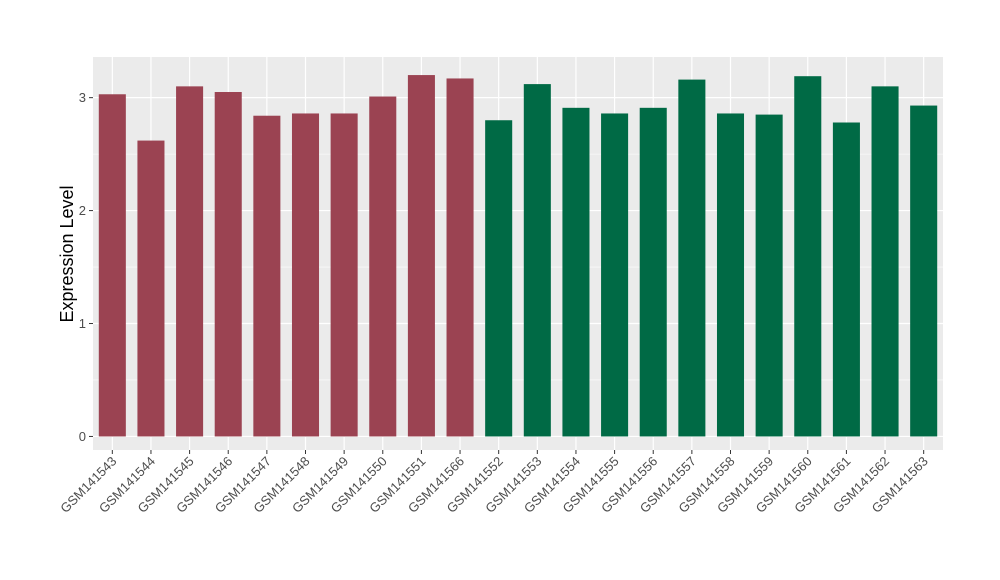 The image size is (1000, 580). What do you see at coordinates (769, 275) in the screenshot?
I see `bar-GSM141559` at bounding box center [769, 275].